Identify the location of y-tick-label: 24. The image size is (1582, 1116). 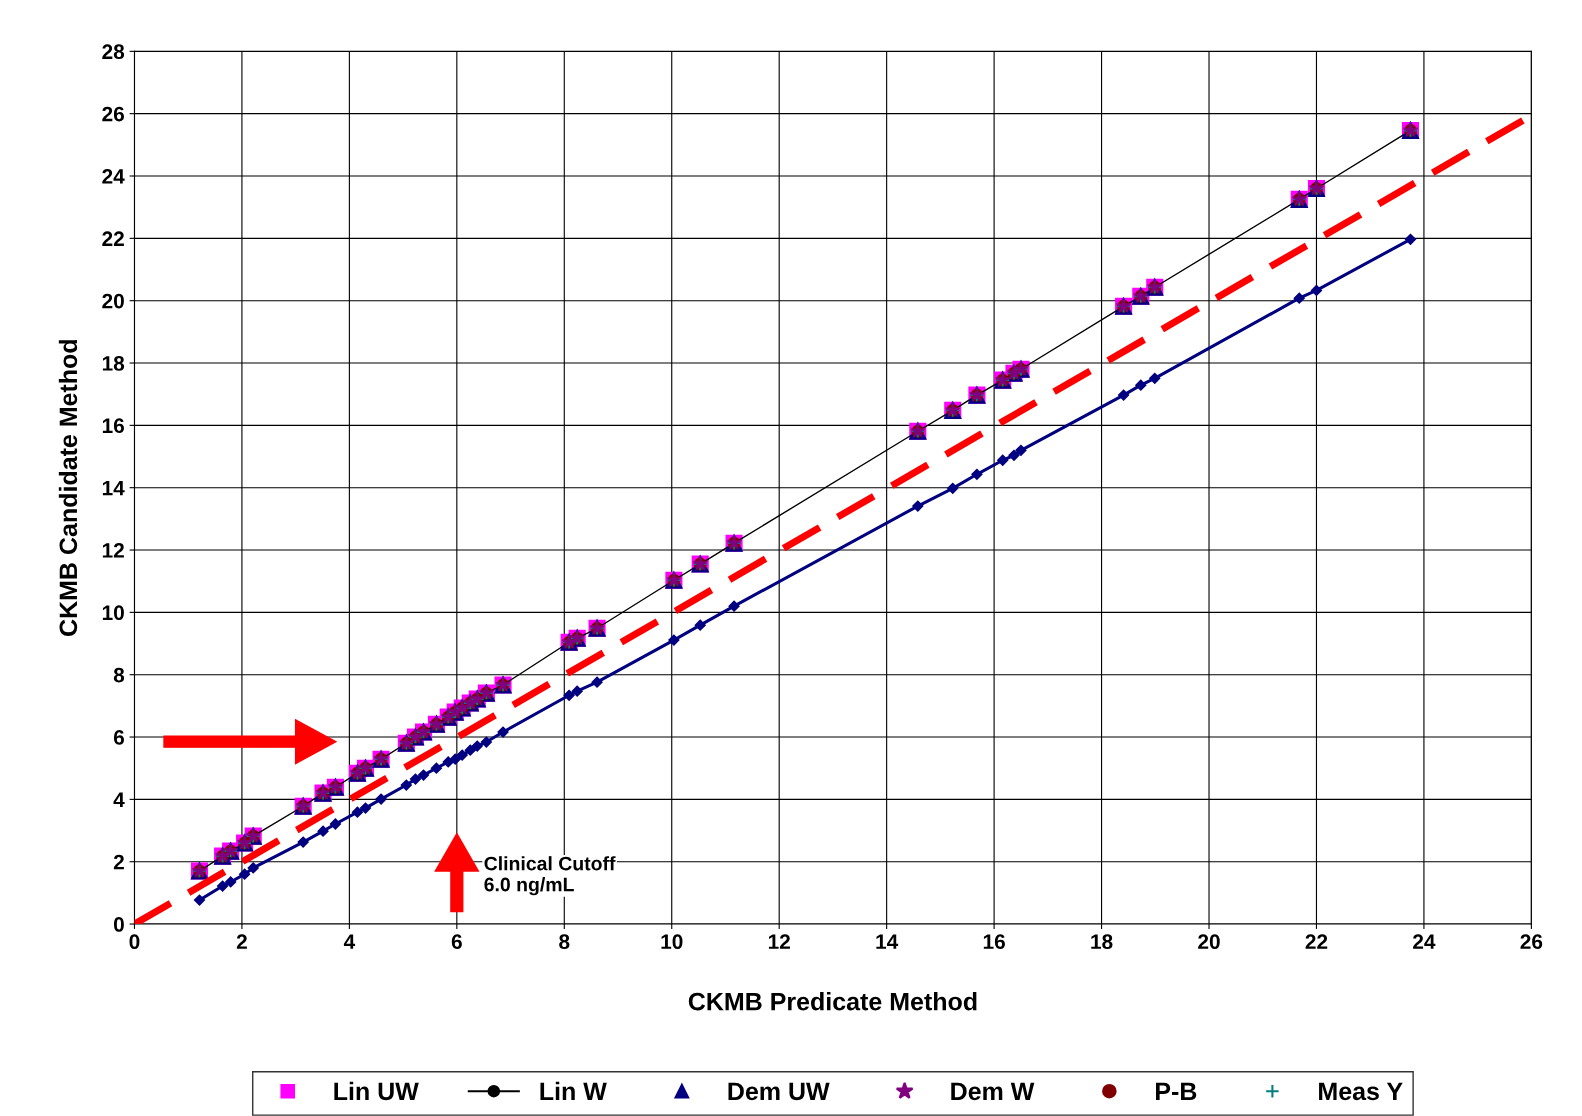
(113, 176).